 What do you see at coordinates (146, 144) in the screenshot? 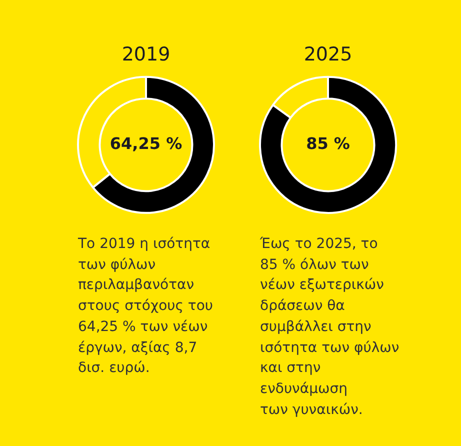
I see `data-label: 64,25 %` at bounding box center [146, 144].